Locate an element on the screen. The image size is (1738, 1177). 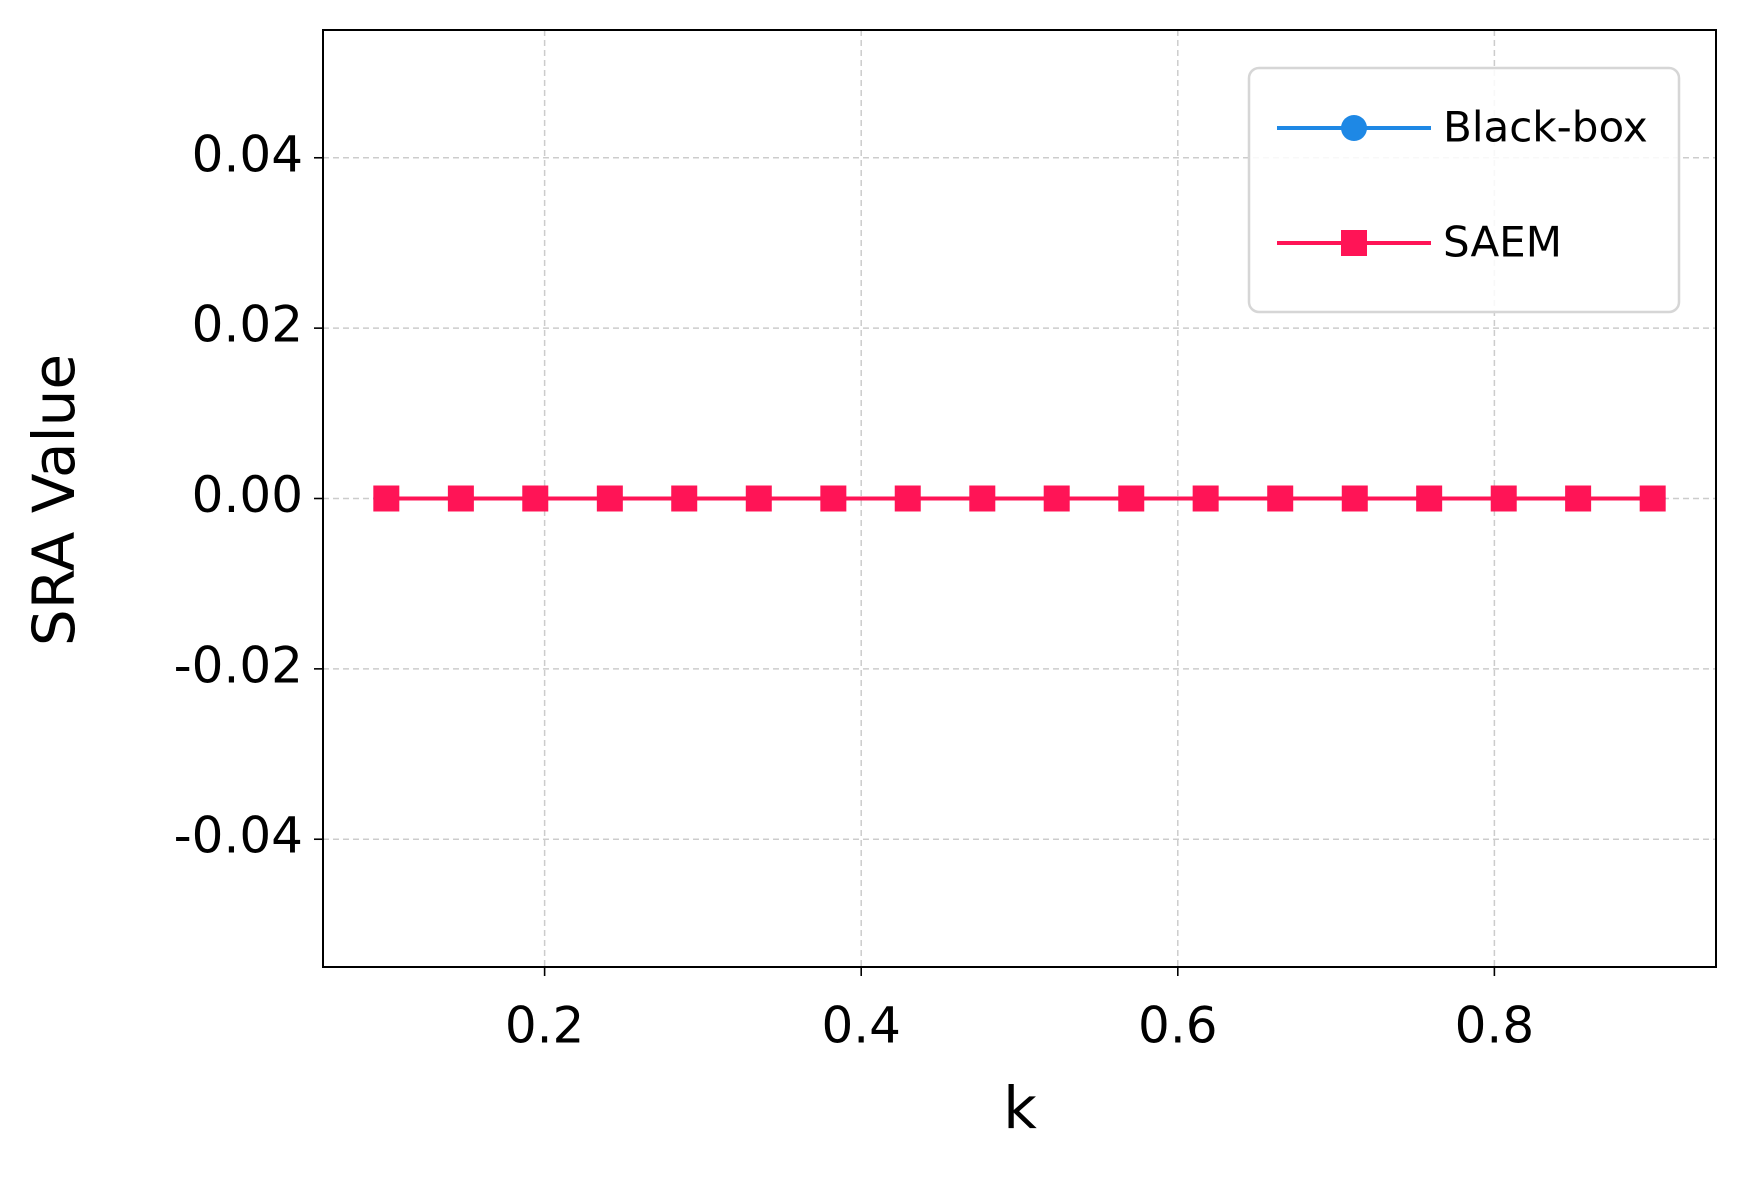
x-tick-label: 0.8 is located at coordinates (1495, 1026).